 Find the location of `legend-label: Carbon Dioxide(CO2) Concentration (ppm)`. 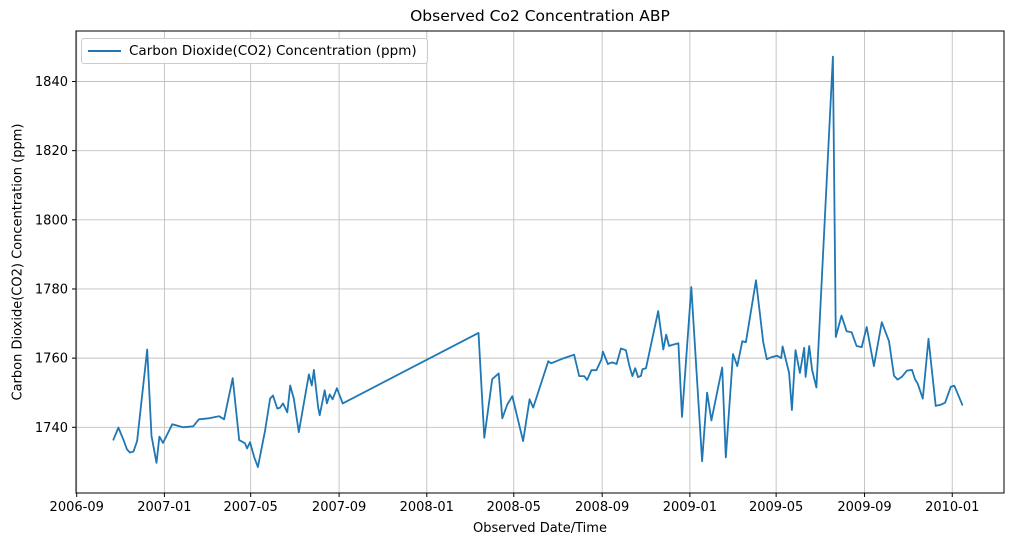

legend-label: Carbon Dioxide(CO2) Concentration (ppm) is located at coordinates (273, 51).